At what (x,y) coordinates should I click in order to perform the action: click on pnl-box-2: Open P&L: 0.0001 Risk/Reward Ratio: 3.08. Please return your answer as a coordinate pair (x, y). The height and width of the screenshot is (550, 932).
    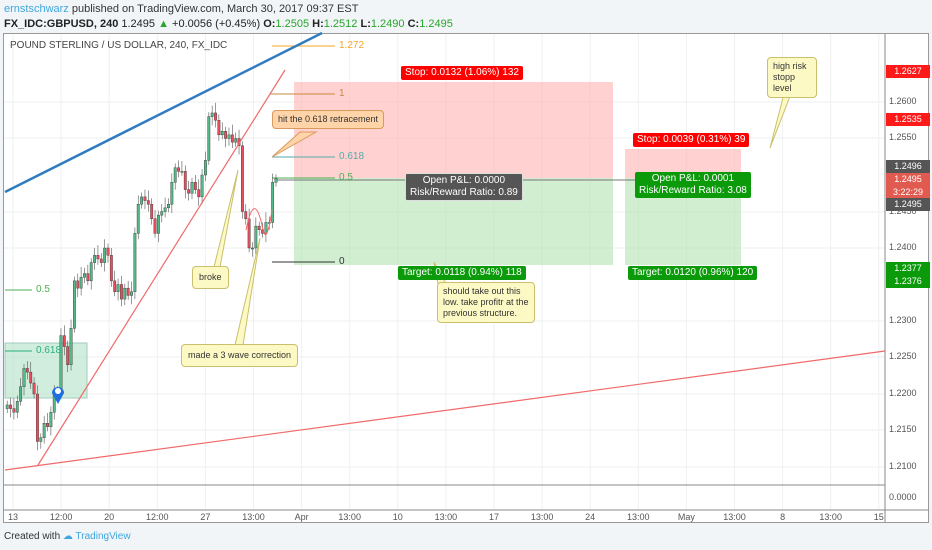
    Looking at the image, I should click on (693, 185).